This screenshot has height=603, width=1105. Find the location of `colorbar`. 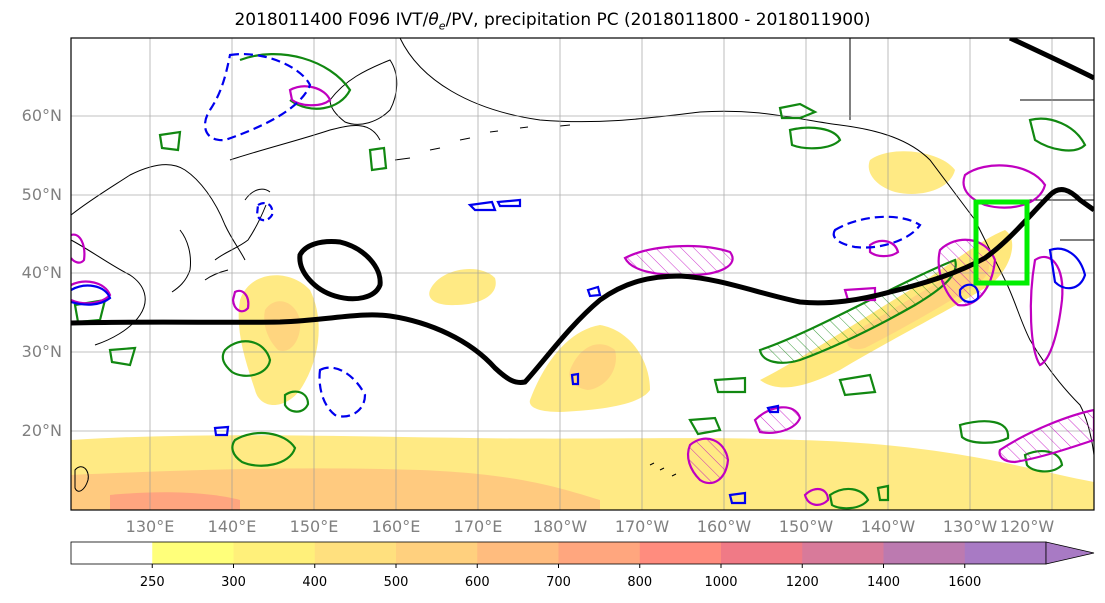

colorbar is located at coordinates (582, 554).